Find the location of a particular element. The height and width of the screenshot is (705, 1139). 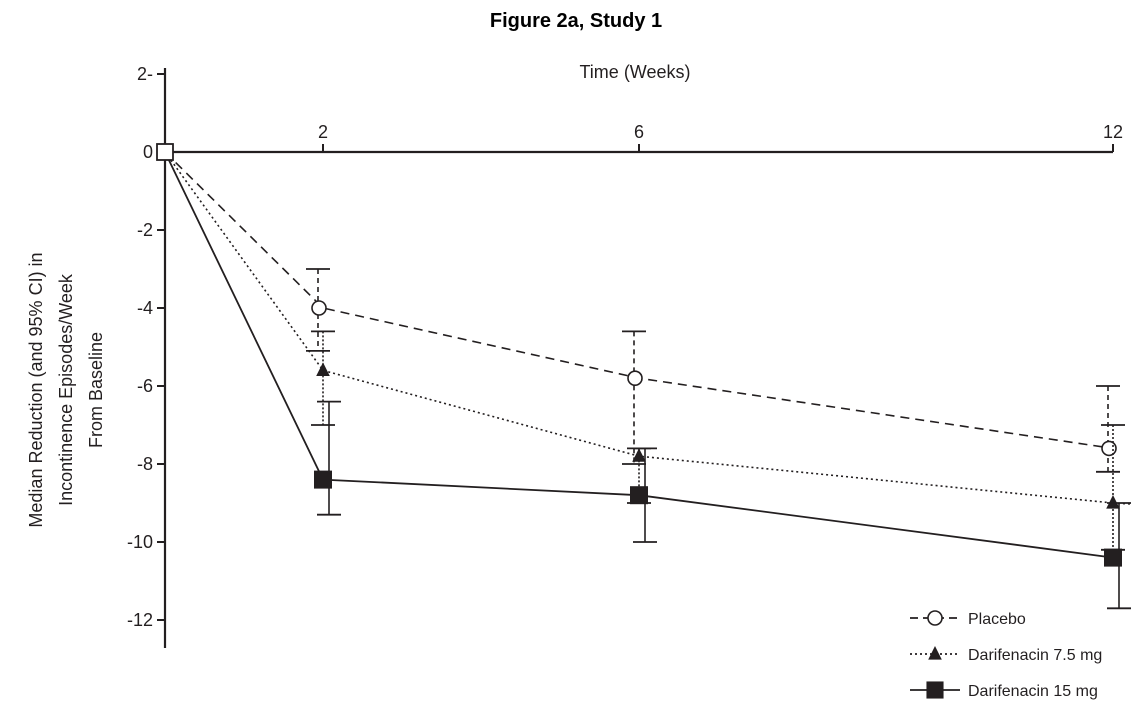

legend-label: Placebo is located at coordinates (997, 619).